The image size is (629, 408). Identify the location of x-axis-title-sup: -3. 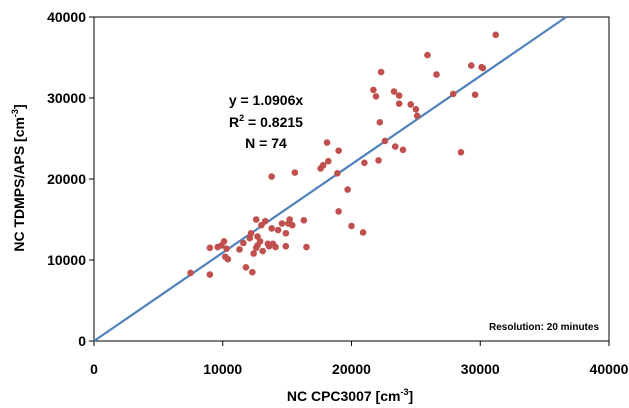
(404, 392).